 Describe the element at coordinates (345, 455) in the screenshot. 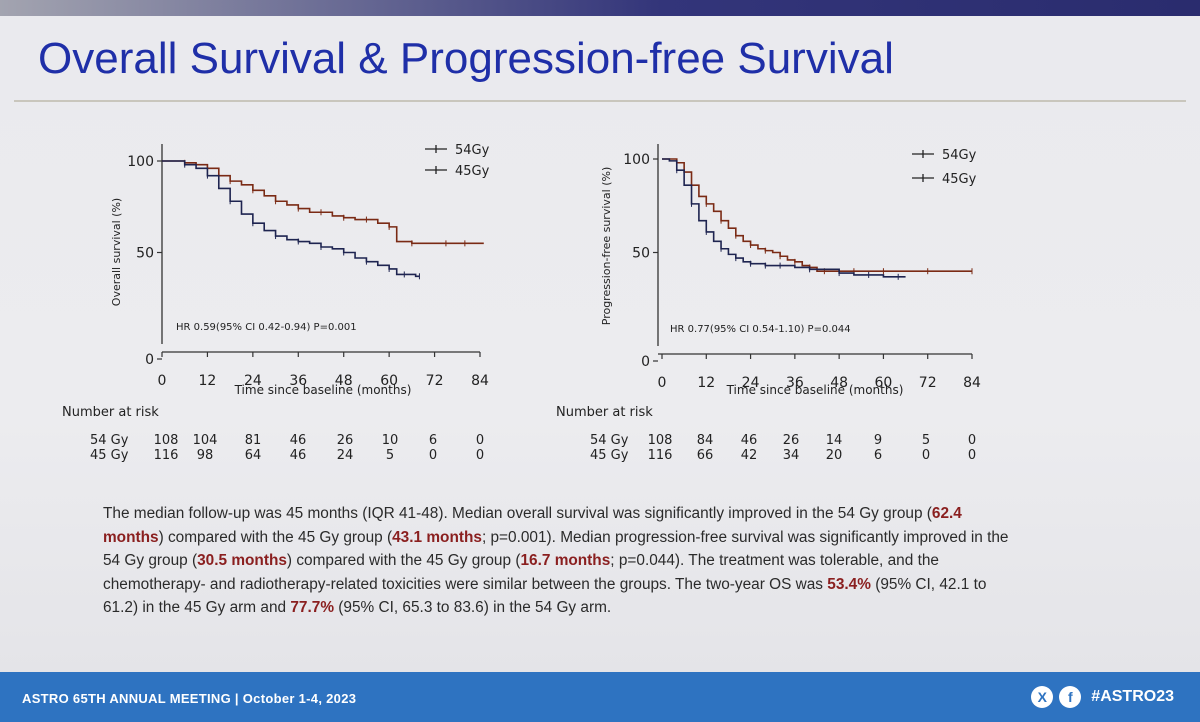

I see `os-risk-value: 24` at that location.